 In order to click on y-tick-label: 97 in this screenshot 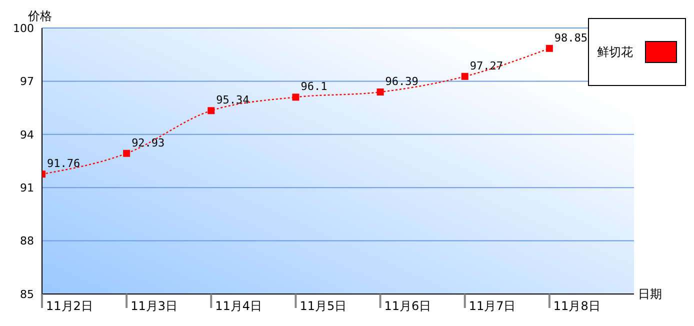, I will do `click(27, 81)`.